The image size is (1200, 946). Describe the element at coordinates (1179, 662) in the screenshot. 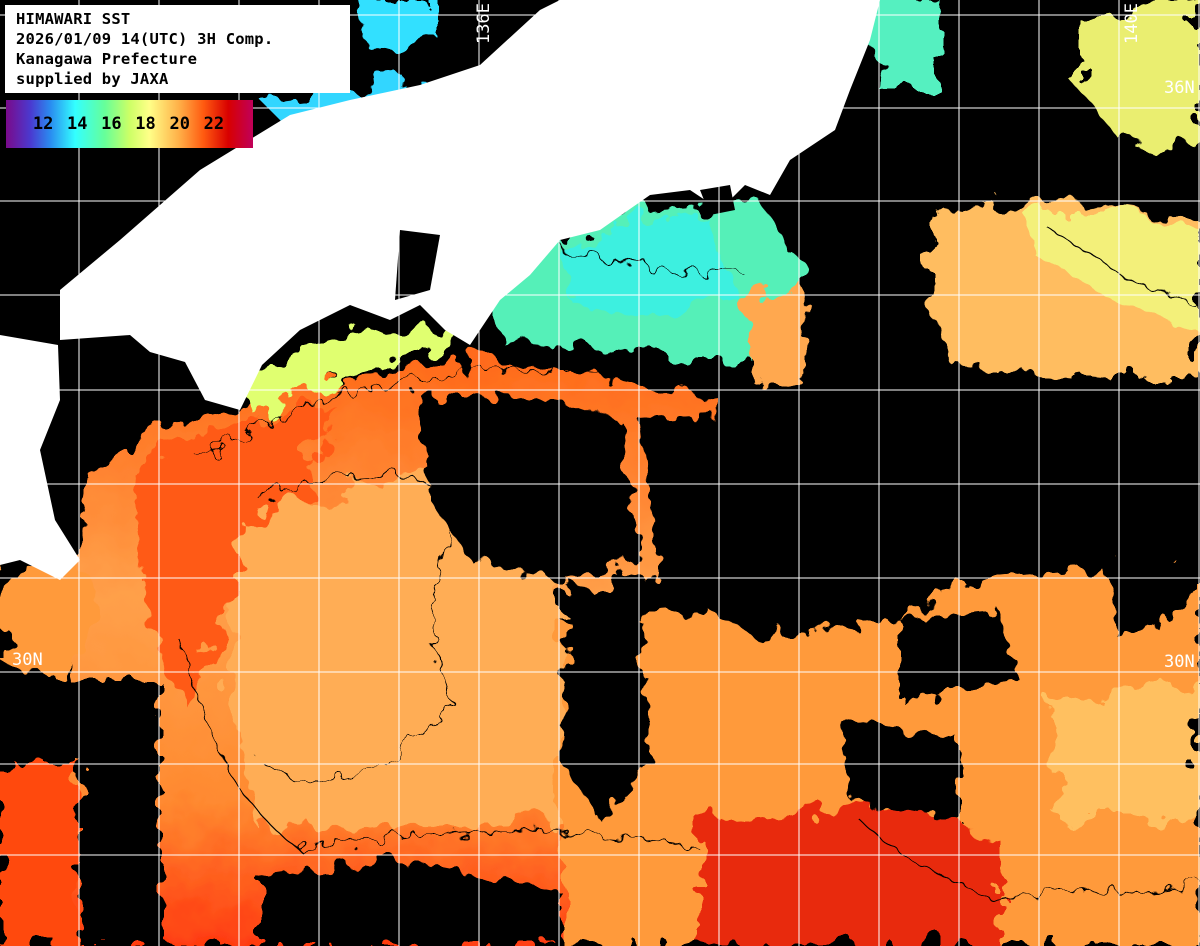

I see `lat-label-30n-right: 30N` at that location.